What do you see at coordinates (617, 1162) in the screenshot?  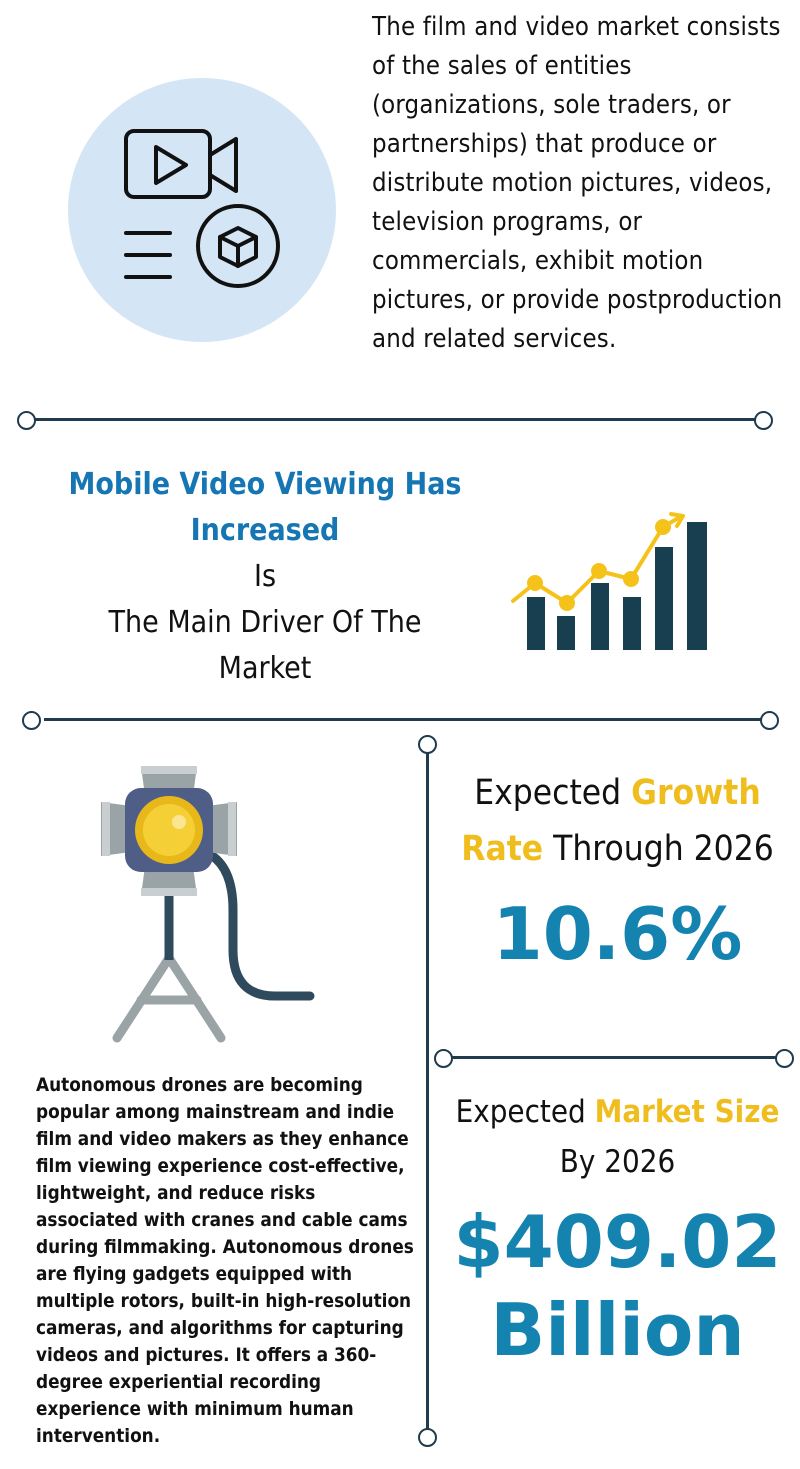 I see `market-size-suffix: By 2026` at bounding box center [617, 1162].